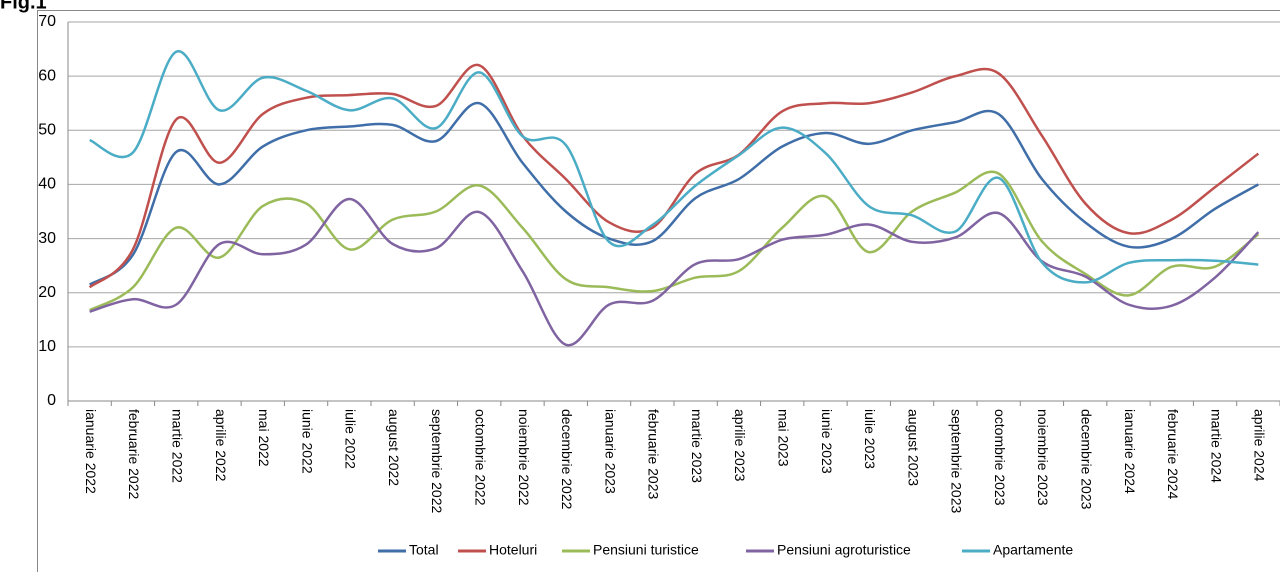  What do you see at coordinates (394, 447) in the screenshot?
I see `x-tick-label: august 2022` at bounding box center [394, 447].